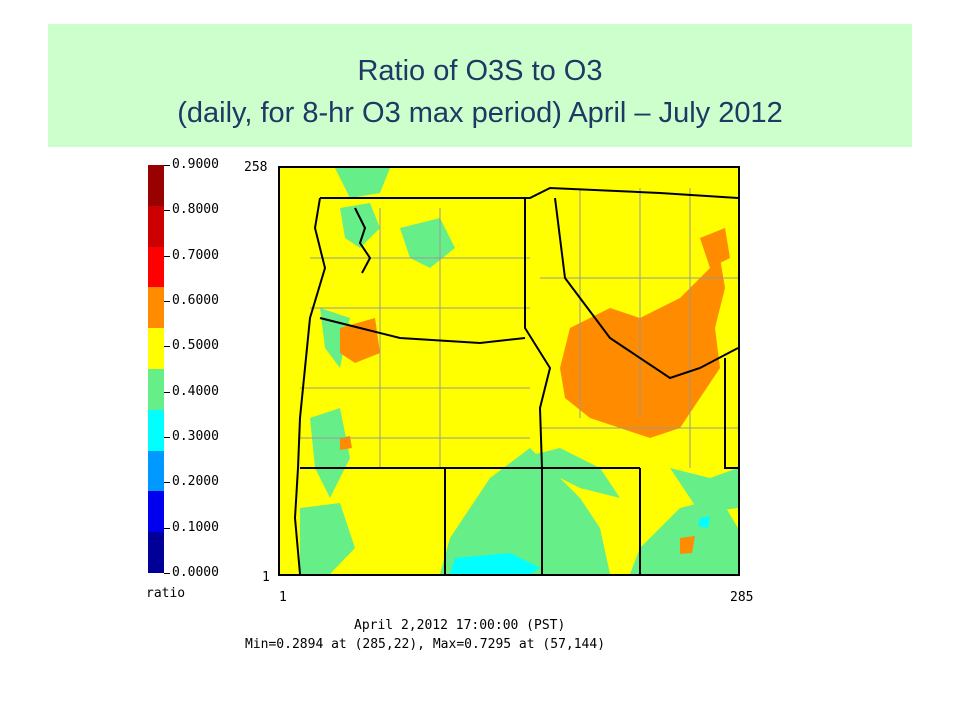 Image resolution: width=960 pixels, height=720 pixels. I want to click on border-canada, so click(529, 192).